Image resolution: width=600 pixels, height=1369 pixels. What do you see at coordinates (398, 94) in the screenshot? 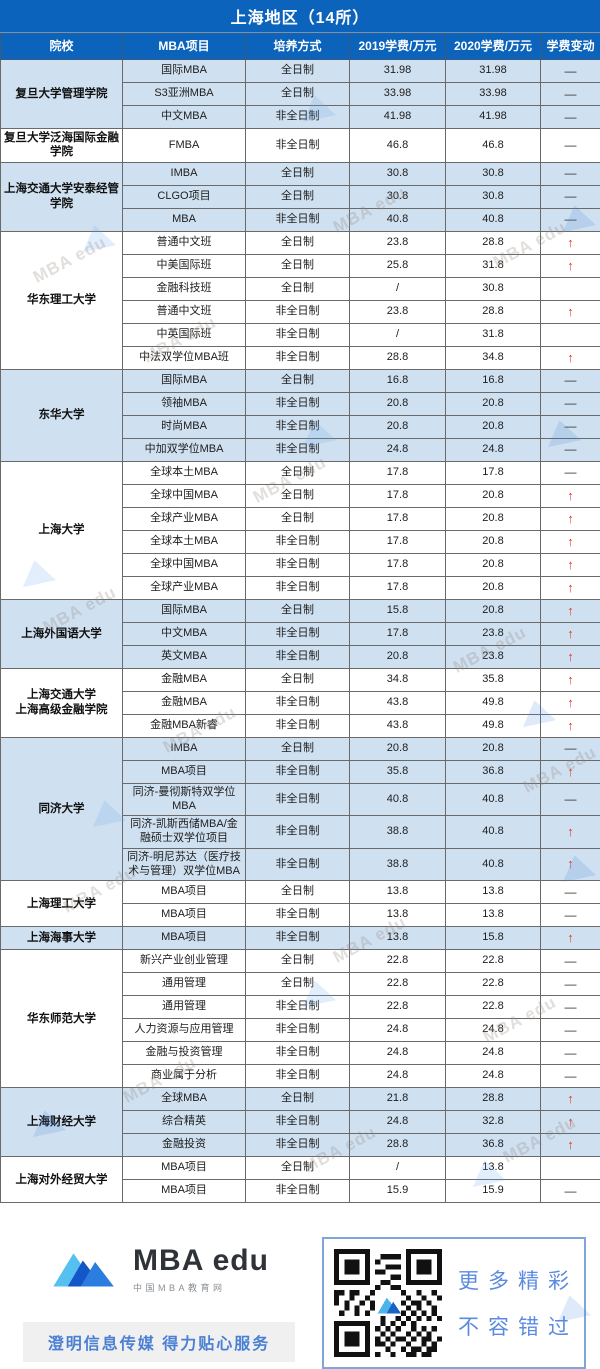
I see `fee-2019-cell: 33.98` at bounding box center [398, 94].